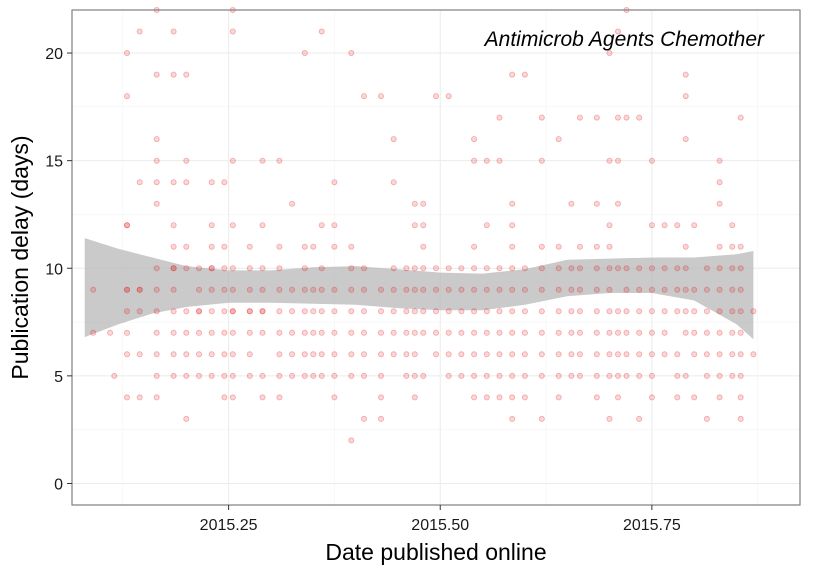 The image size is (825, 570). Describe the element at coordinates (58, 484) in the screenshot. I see `y-tick-label: 0` at that location.